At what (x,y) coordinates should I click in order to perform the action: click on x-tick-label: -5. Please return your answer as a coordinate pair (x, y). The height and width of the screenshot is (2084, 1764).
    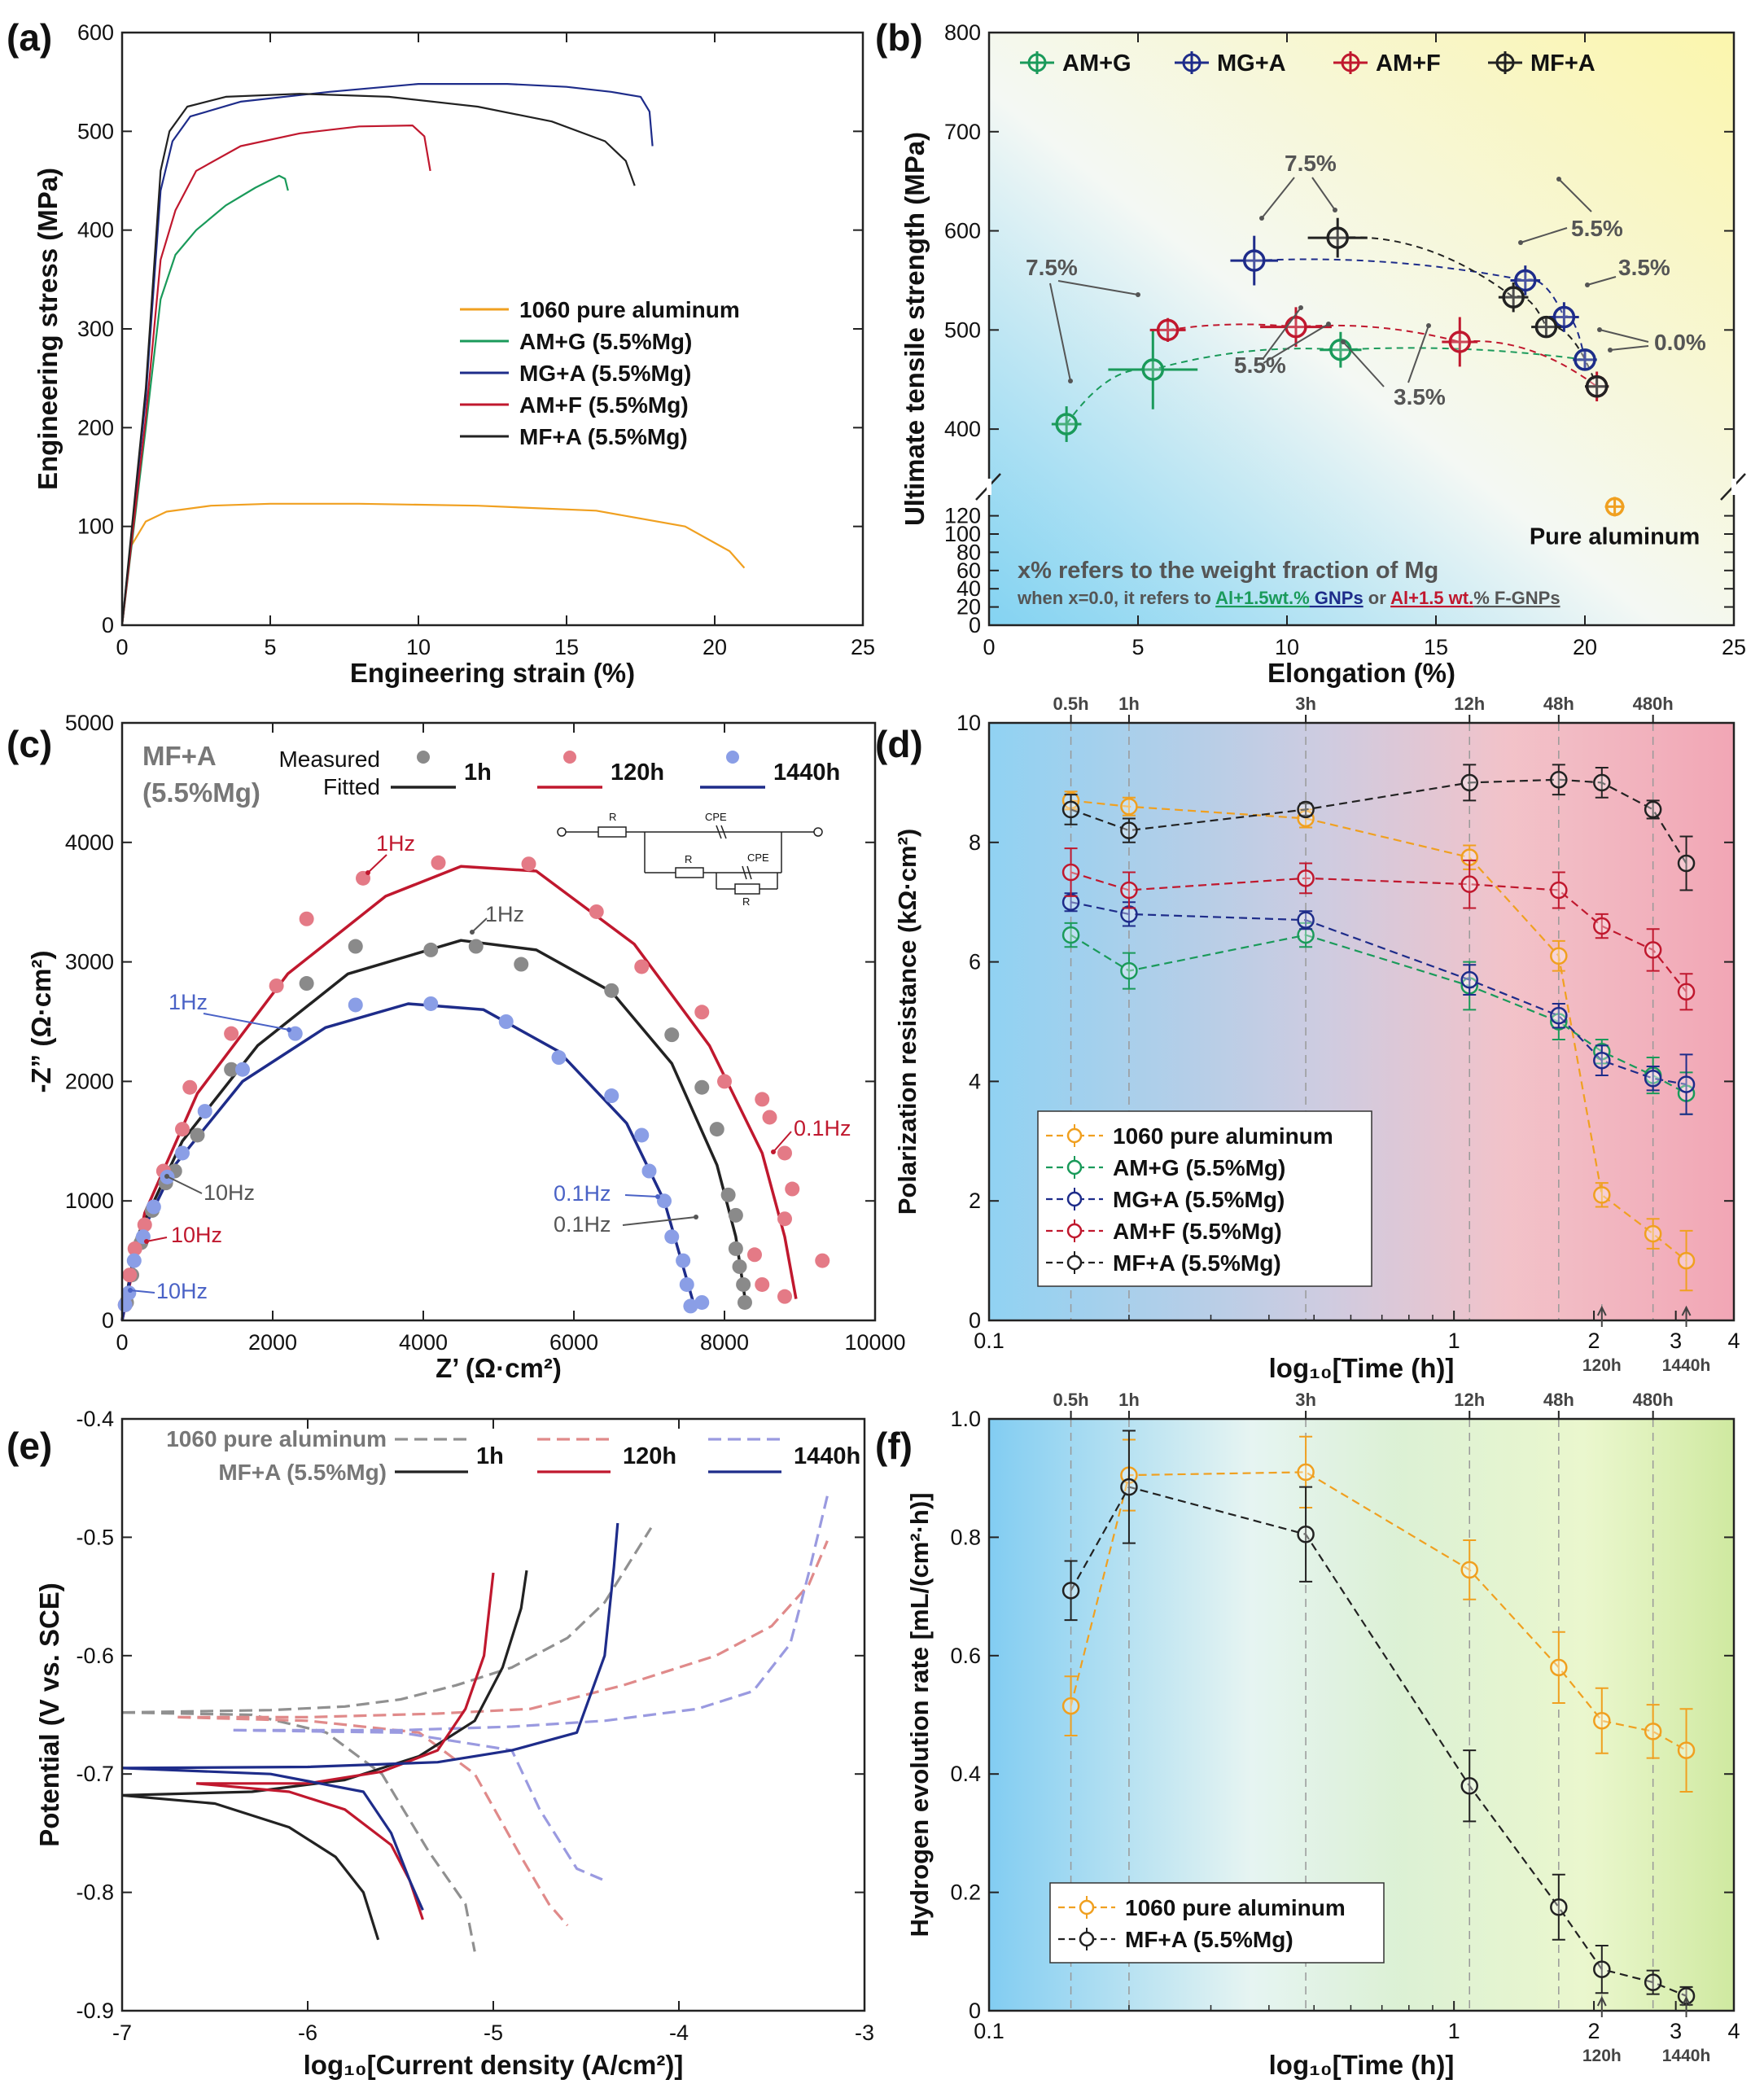
    Looking at the image, I should click on (493, 2033).